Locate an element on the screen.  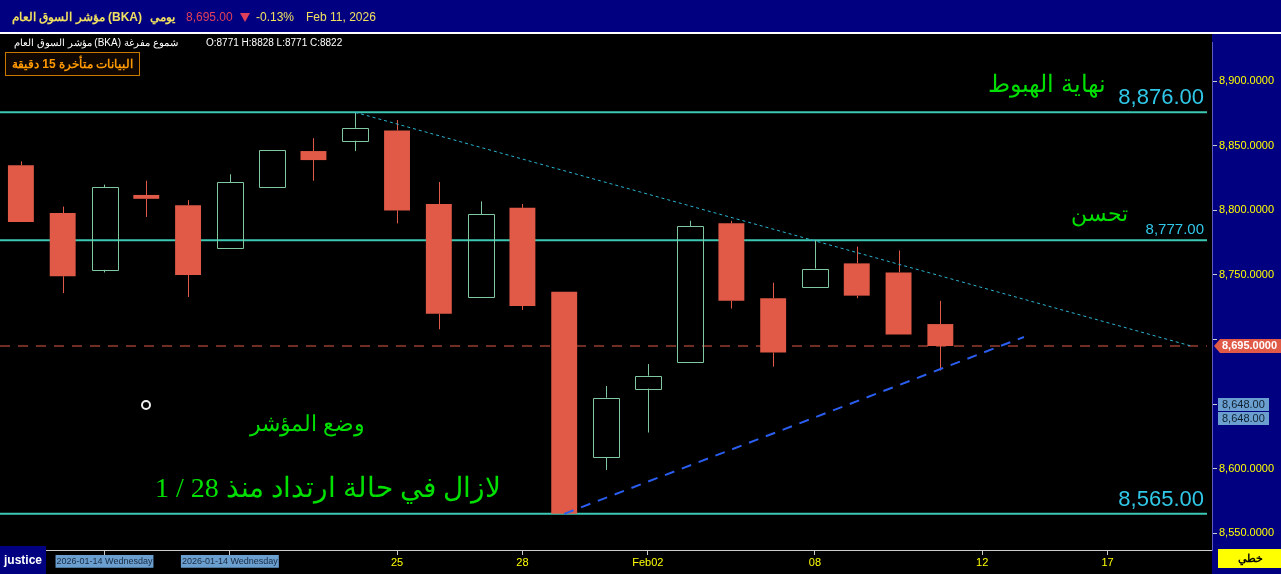
text: 8,695.00 is located at coordinates (209, 17).